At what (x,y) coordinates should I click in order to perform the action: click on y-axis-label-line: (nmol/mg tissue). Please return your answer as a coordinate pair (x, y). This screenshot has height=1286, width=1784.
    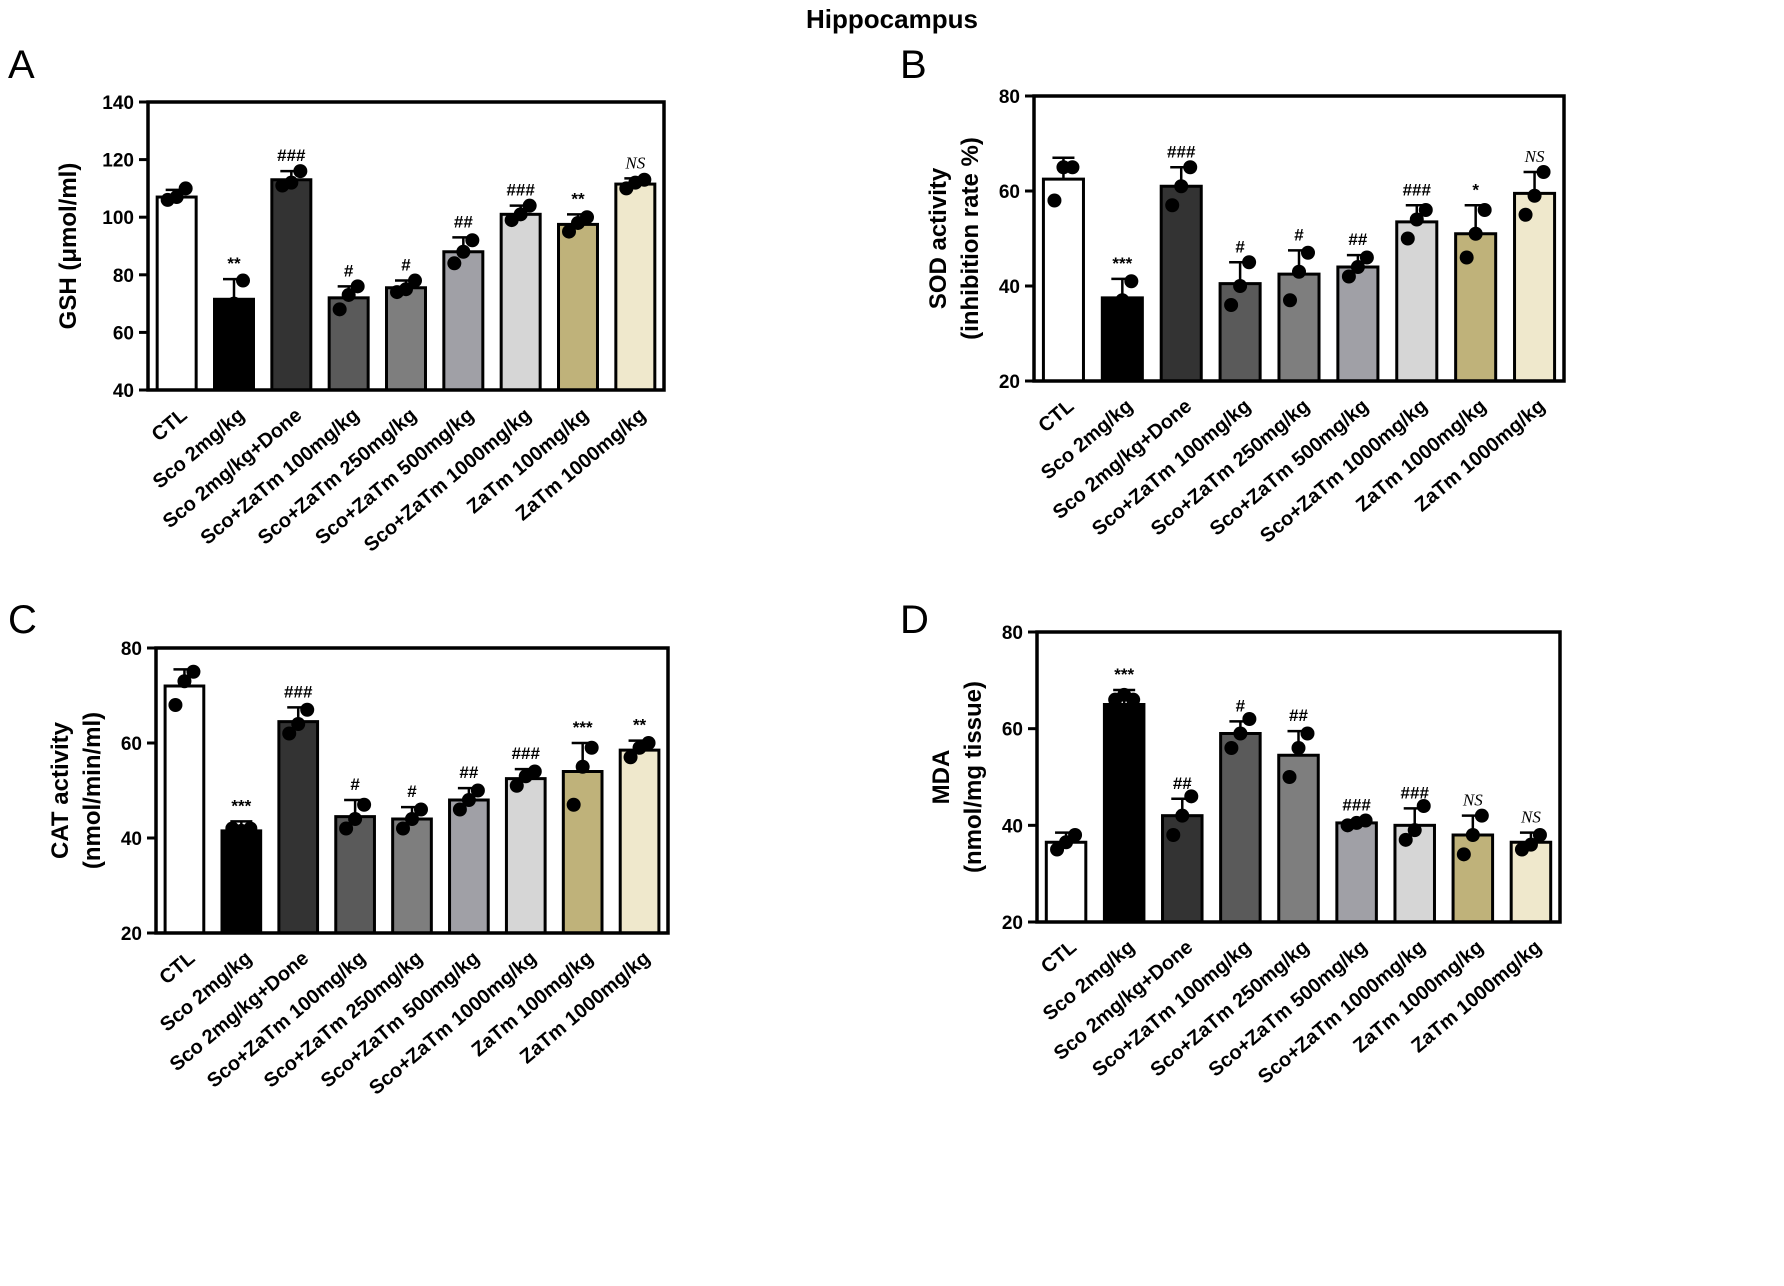
    Looking at the image, I should click on (973, 777).